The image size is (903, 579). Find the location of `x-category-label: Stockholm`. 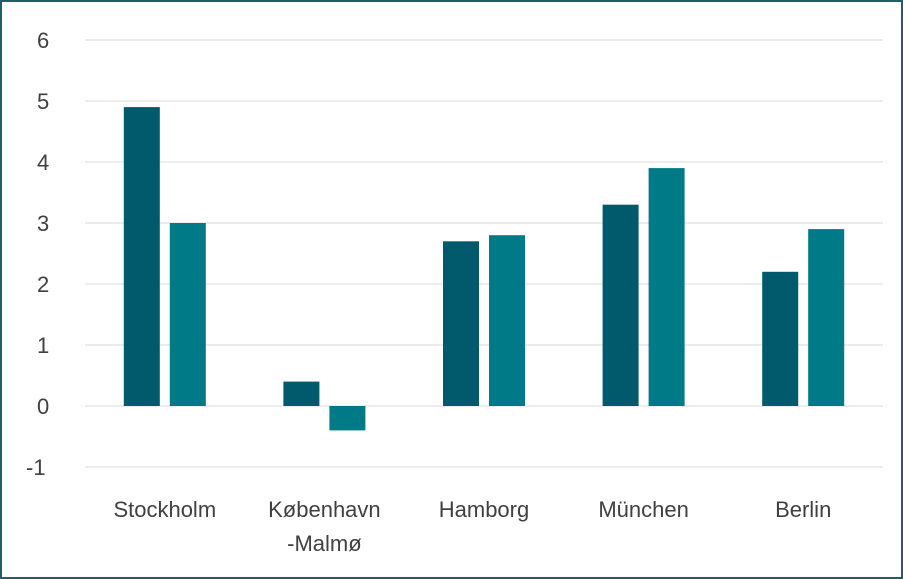

x-category-label: Stockholm is located at coordinates (164, 509).